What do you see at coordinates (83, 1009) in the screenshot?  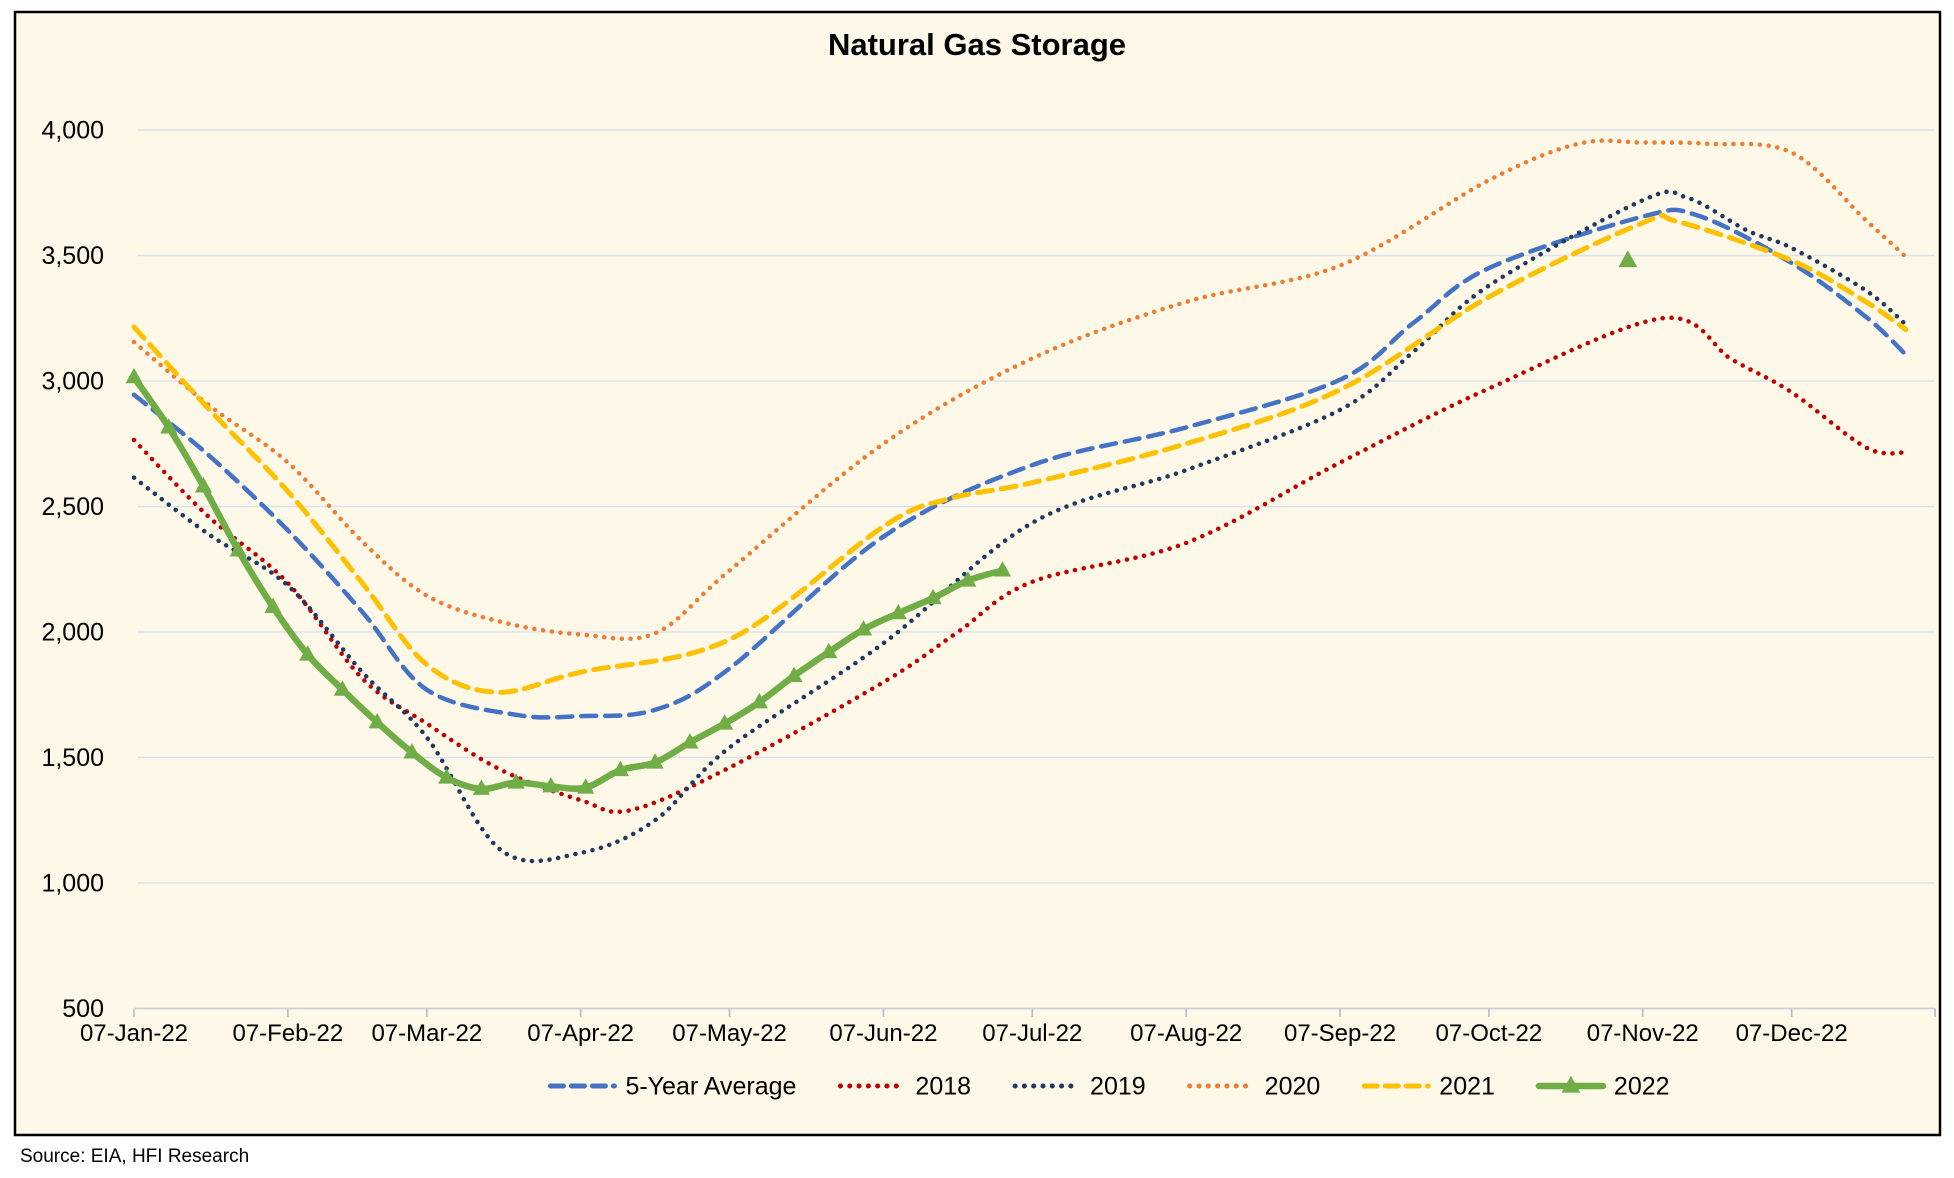 I see `y-tick-label: 500` at bounding box center [83, 1009].